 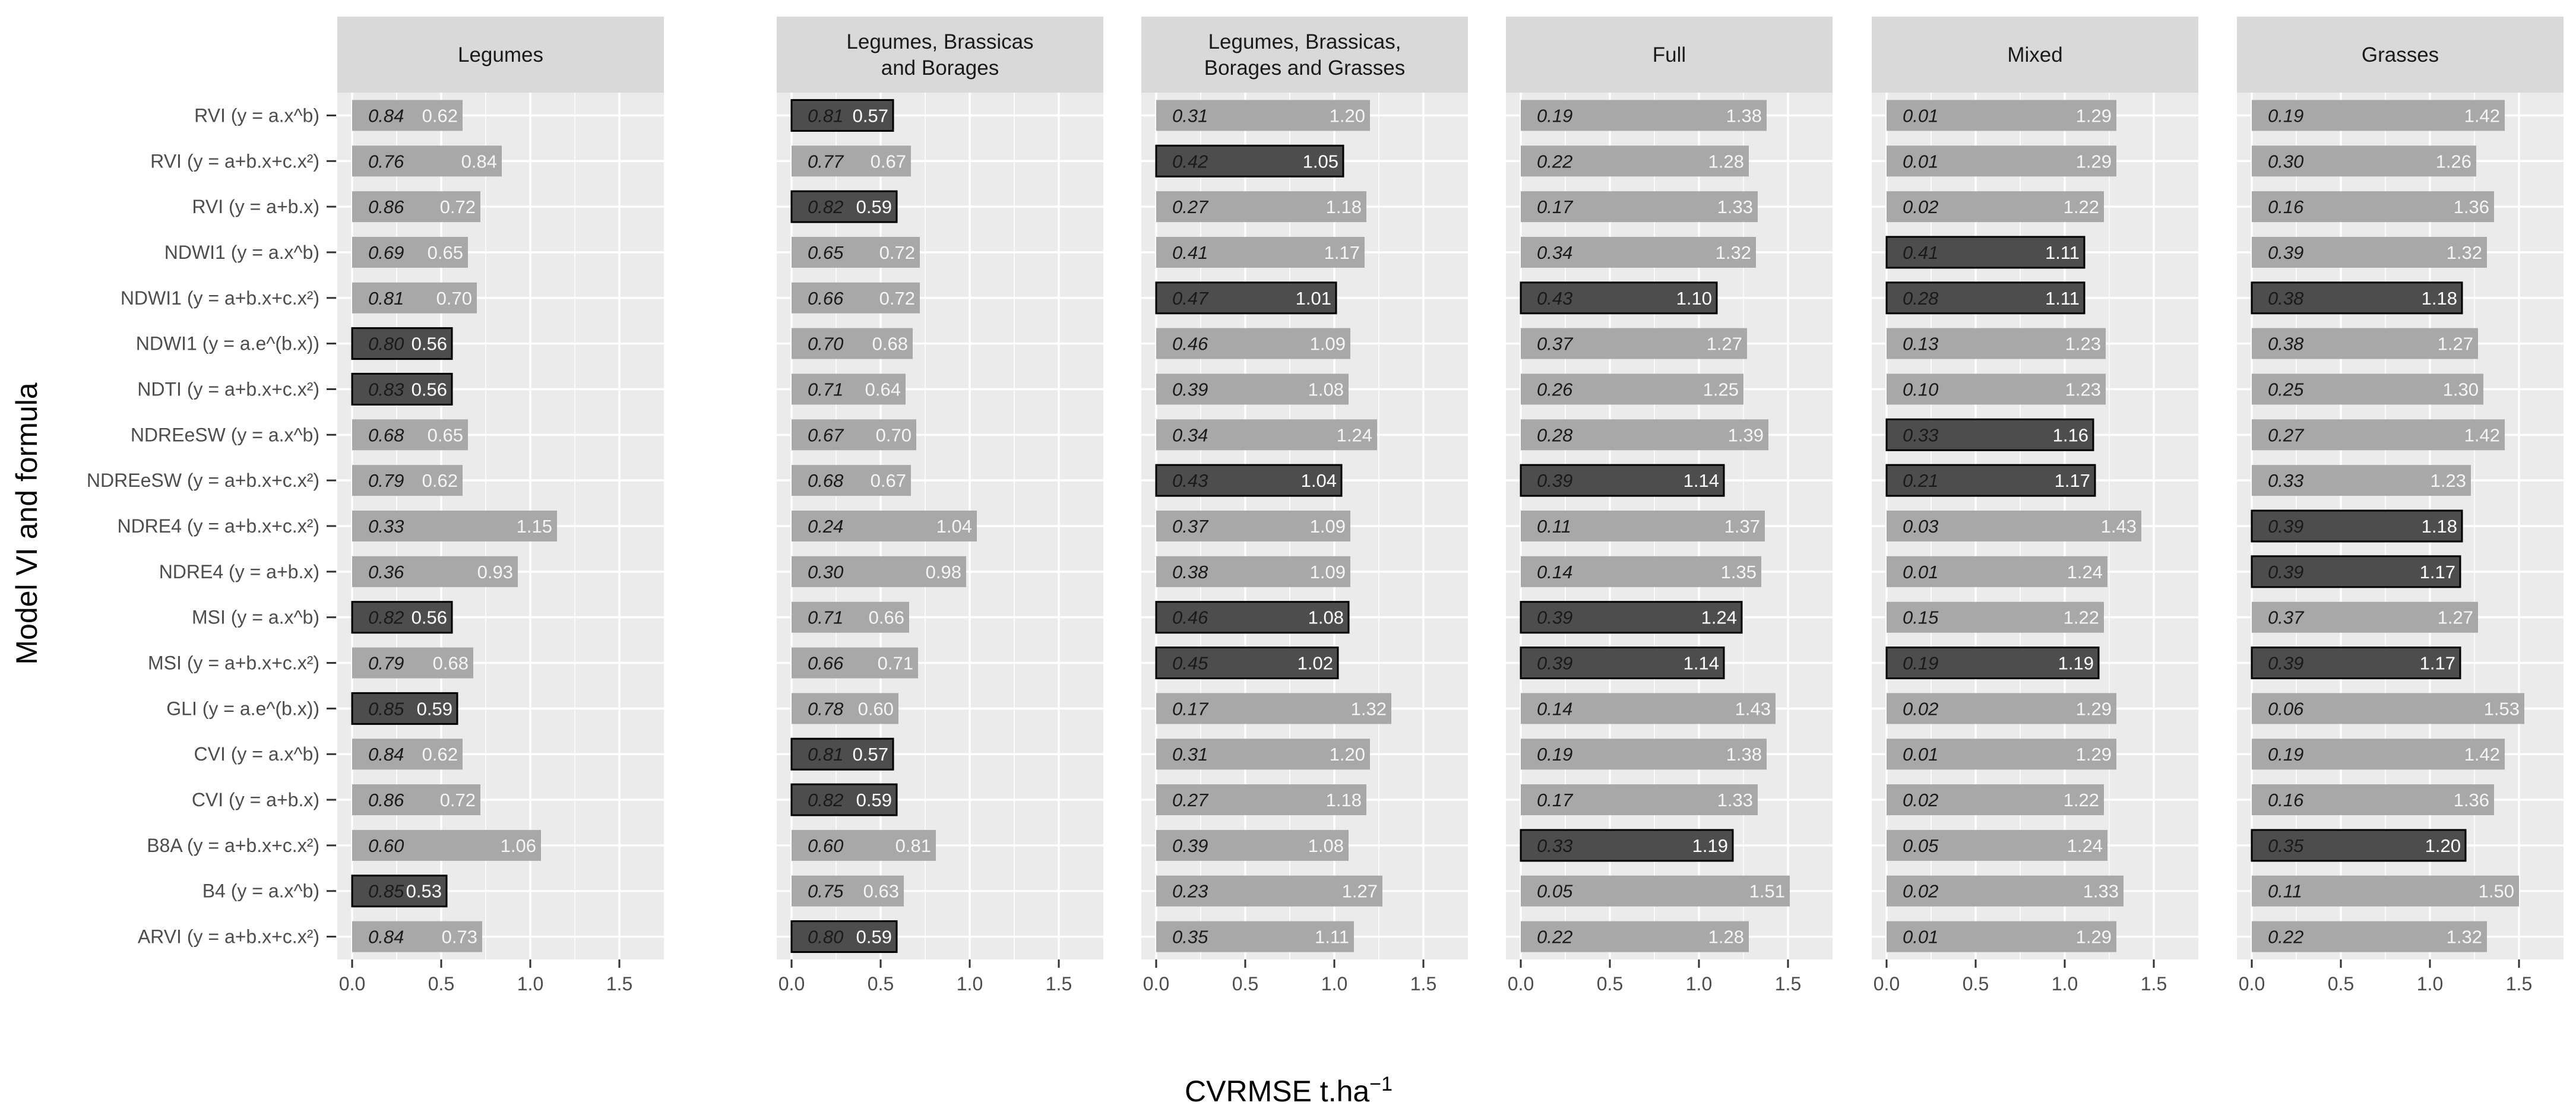 What do you see at coordinates (2455, 344) in the screenshot?
I see `bar-value-label: 1.27` at bounding box center [2455, 344].